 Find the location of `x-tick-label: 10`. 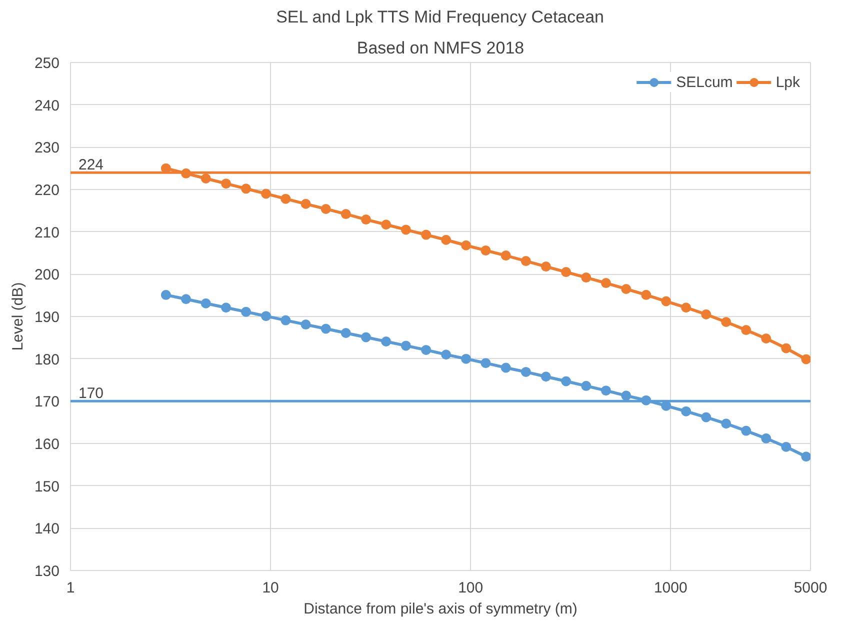

x-tick-label: 10 is located at coordinates (270, 588).